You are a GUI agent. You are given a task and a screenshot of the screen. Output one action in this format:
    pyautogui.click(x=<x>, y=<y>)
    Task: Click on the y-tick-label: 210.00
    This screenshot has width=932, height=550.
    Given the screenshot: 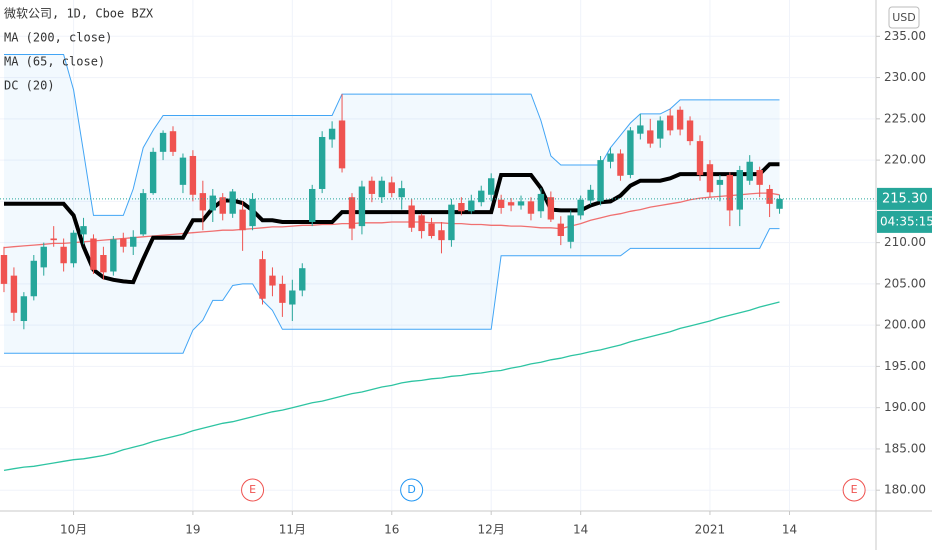 What is the action you would take?
    pyautogui.click(x=905, y=242)
    